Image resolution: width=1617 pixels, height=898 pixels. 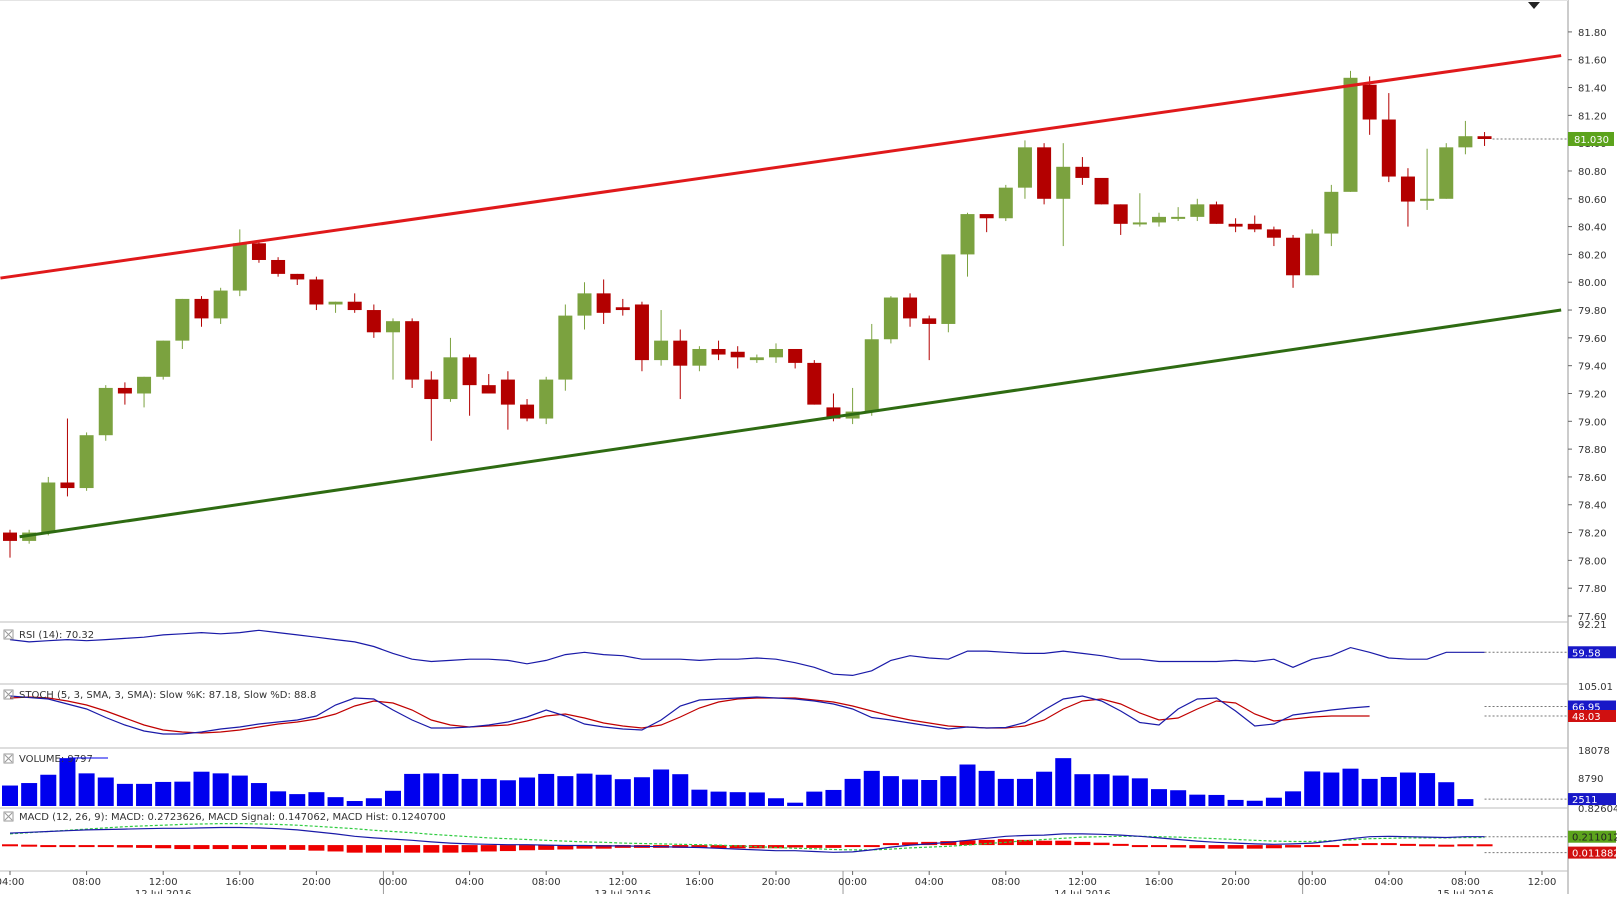 I want to click on time-tick-label: 08:00, so click(x=1465, y=882).